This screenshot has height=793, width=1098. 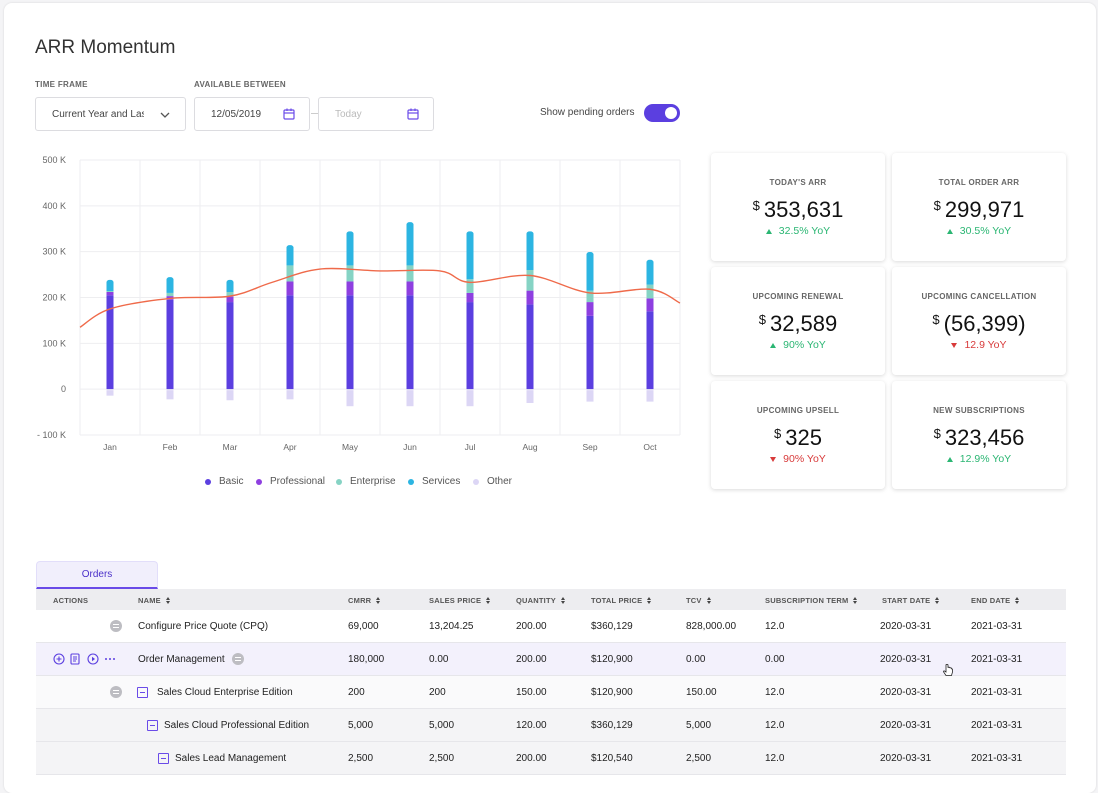 I want to click on page-title: ARR Momentum, so click(x=105, y=47).